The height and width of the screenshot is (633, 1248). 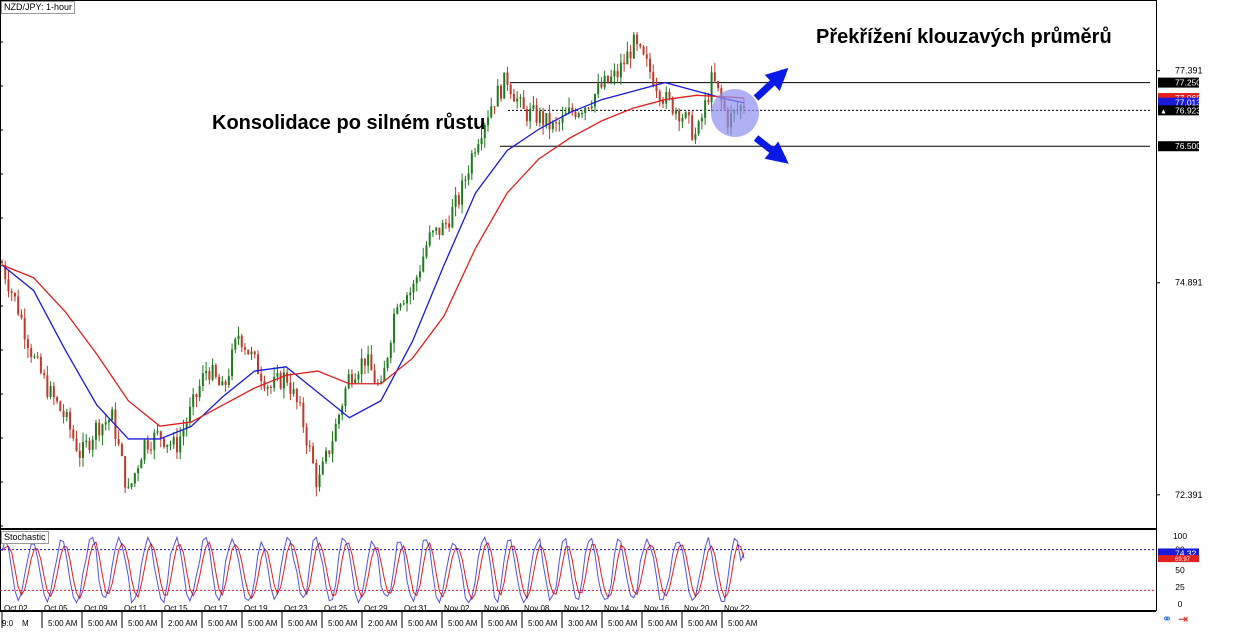 I want to click on link-icon: ⚭, so click(x=1167, y=619).